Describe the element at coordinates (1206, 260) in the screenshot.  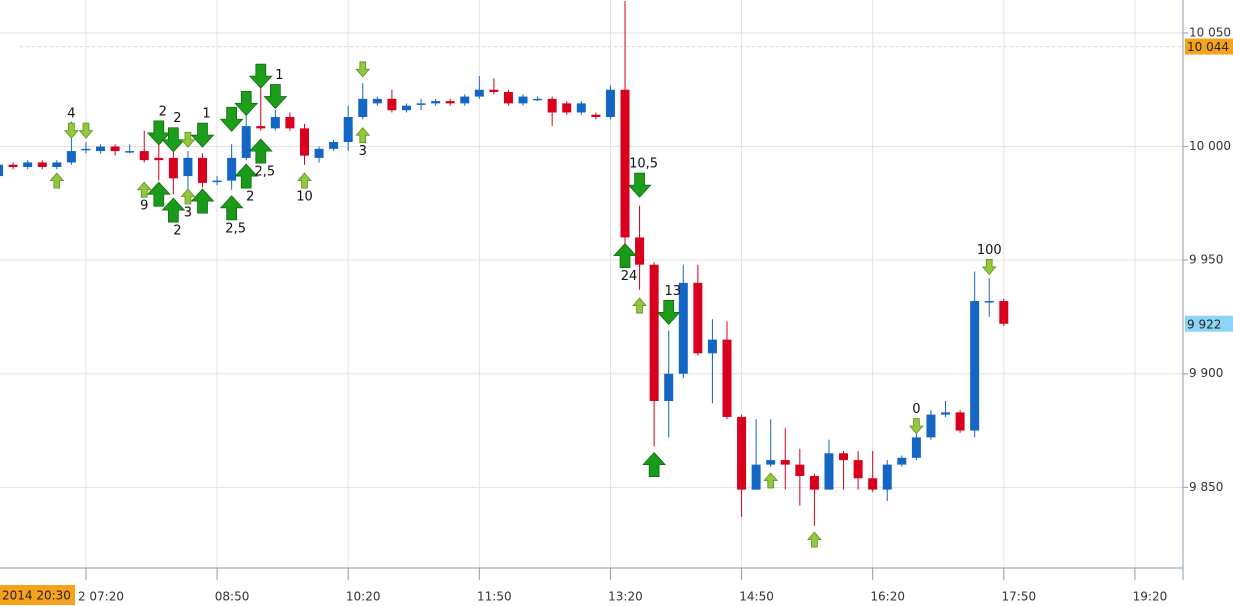
I see `y-tick-label: 9 950` at that location.